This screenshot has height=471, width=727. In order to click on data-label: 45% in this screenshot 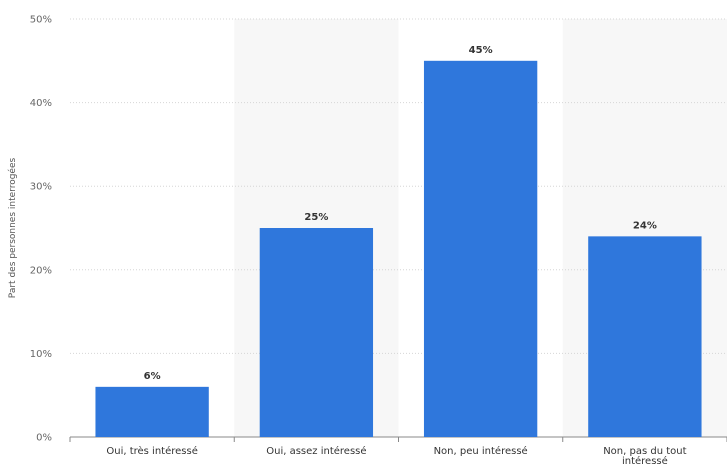, I will do `click(481, 50)`.